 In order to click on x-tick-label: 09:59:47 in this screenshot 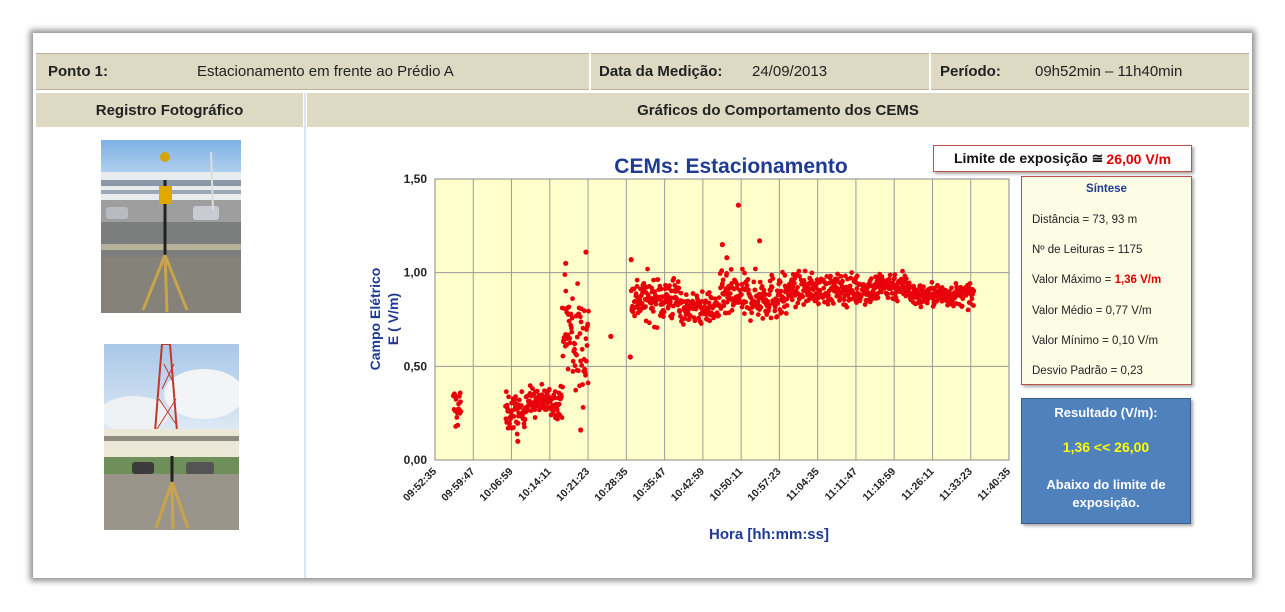, I will do `click(458, 485)`.